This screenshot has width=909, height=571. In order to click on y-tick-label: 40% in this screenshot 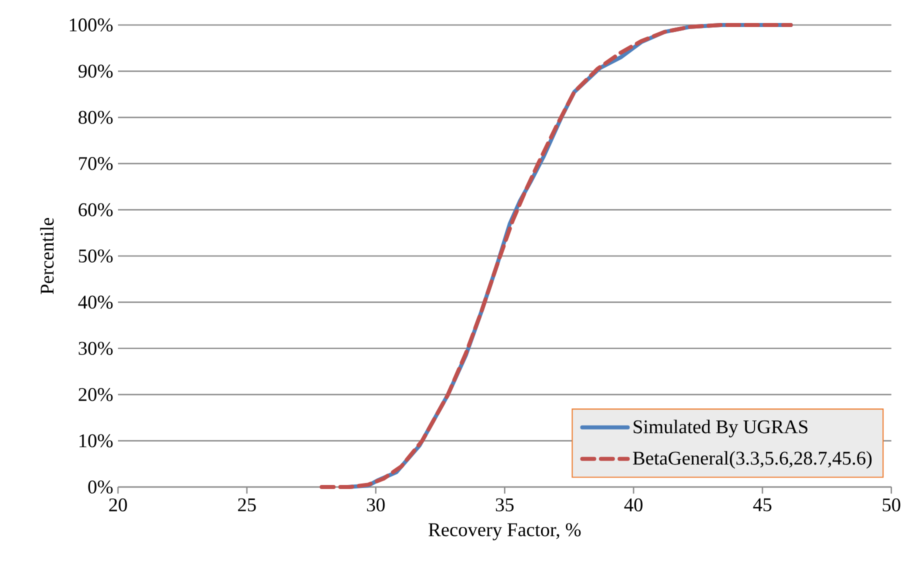, I will do `click(95, 302)`.